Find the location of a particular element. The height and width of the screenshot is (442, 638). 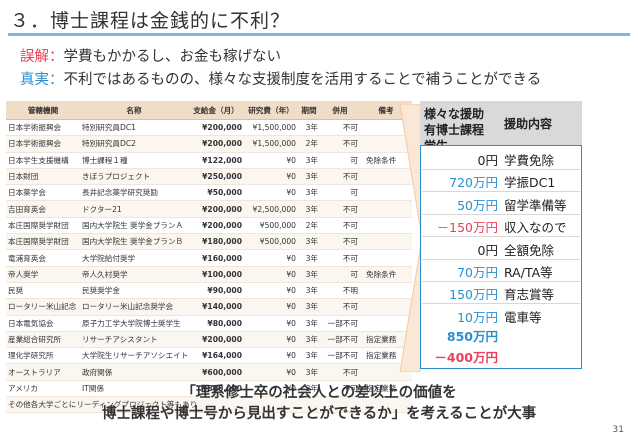

cell-name: 政府関係 is located at coordinates (134, 372).